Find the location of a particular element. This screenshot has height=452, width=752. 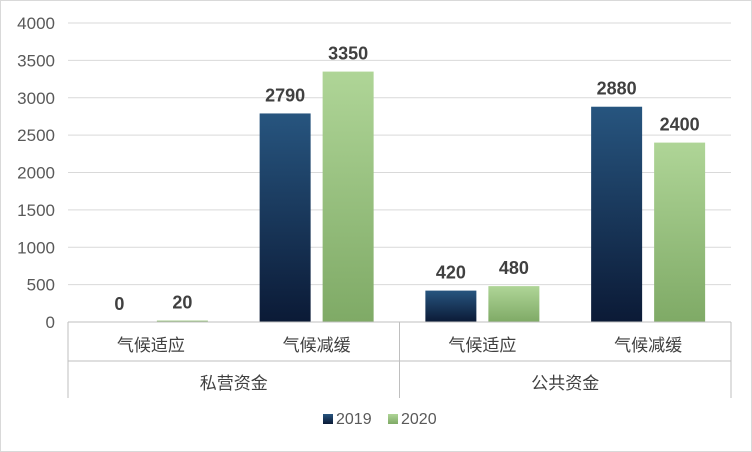

y-tick-label-0: 0 is located at coordinates (50, 322).